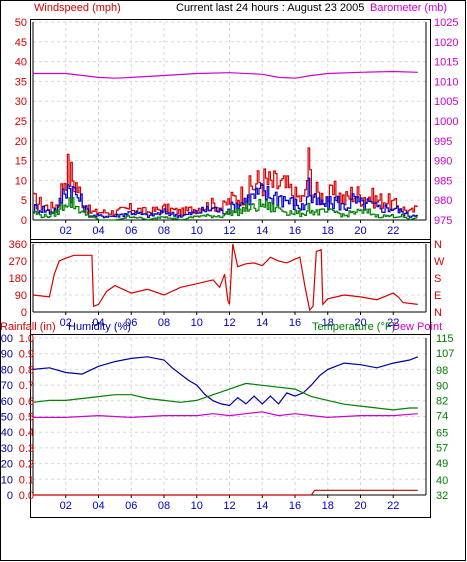  What do you see at coordinates (18, 245) in the screenshot?
I see `direction-y-tick: 360` at bounding box center [18, 245].